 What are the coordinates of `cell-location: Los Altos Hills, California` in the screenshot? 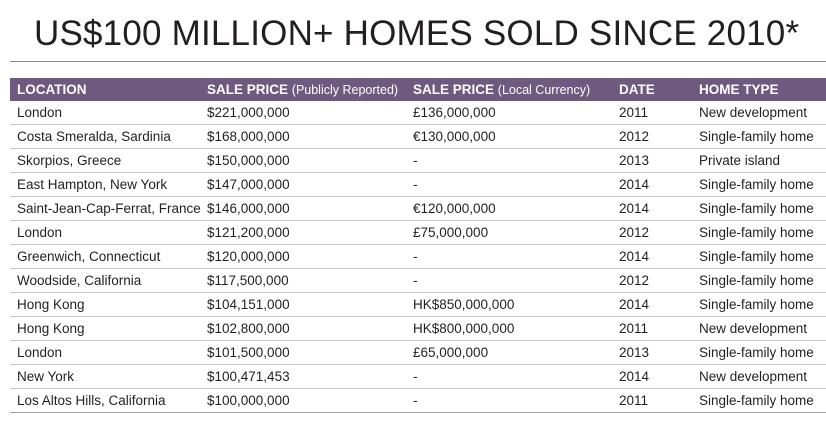 It's located at (105, 400).